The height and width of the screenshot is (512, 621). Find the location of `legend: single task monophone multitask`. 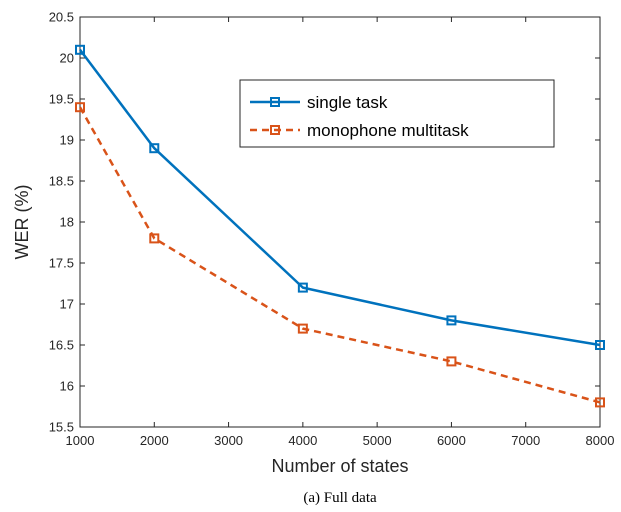

legend: single task monophone multitask is located at coordinates (397, 113).